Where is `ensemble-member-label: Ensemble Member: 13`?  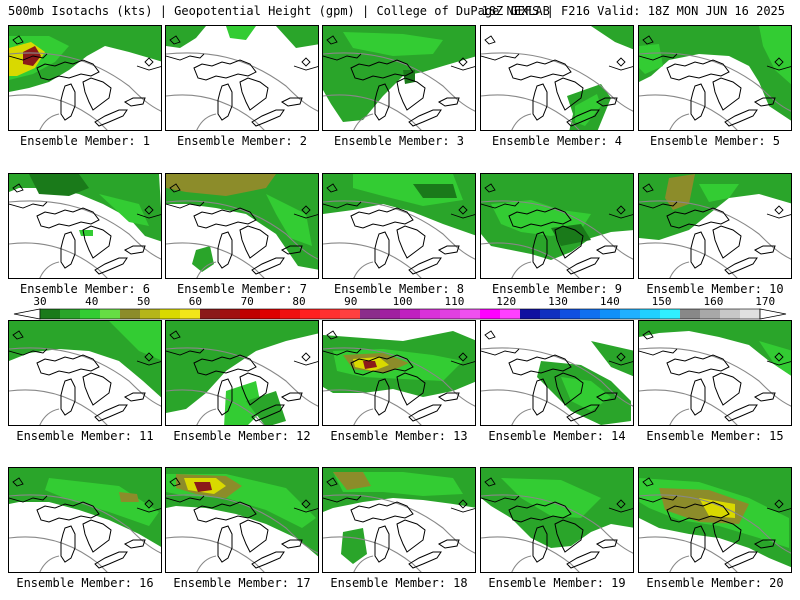
ensemble-member-label: Ensemble Member: 13 is located at coordinates (399, 436).